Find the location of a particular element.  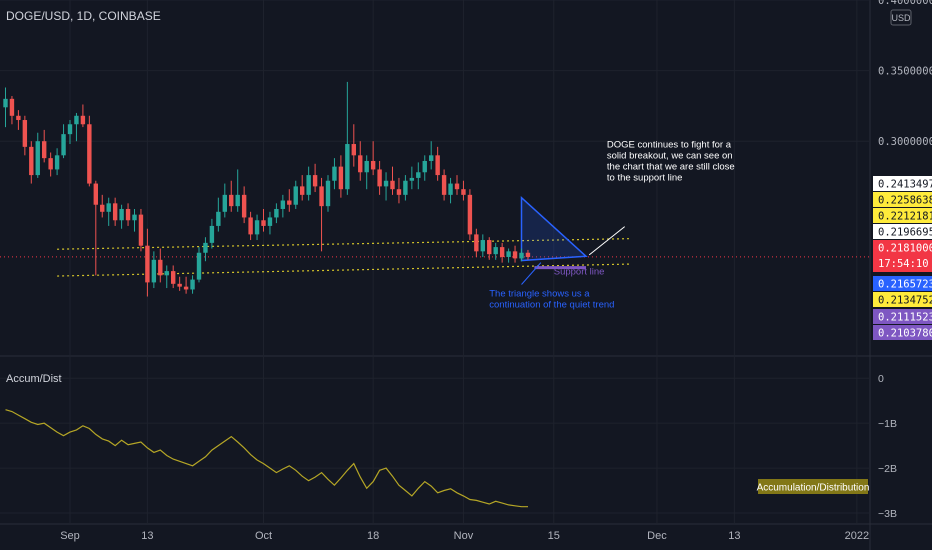

price-badge: 0.21037806 is located at coordinates (902, 332).